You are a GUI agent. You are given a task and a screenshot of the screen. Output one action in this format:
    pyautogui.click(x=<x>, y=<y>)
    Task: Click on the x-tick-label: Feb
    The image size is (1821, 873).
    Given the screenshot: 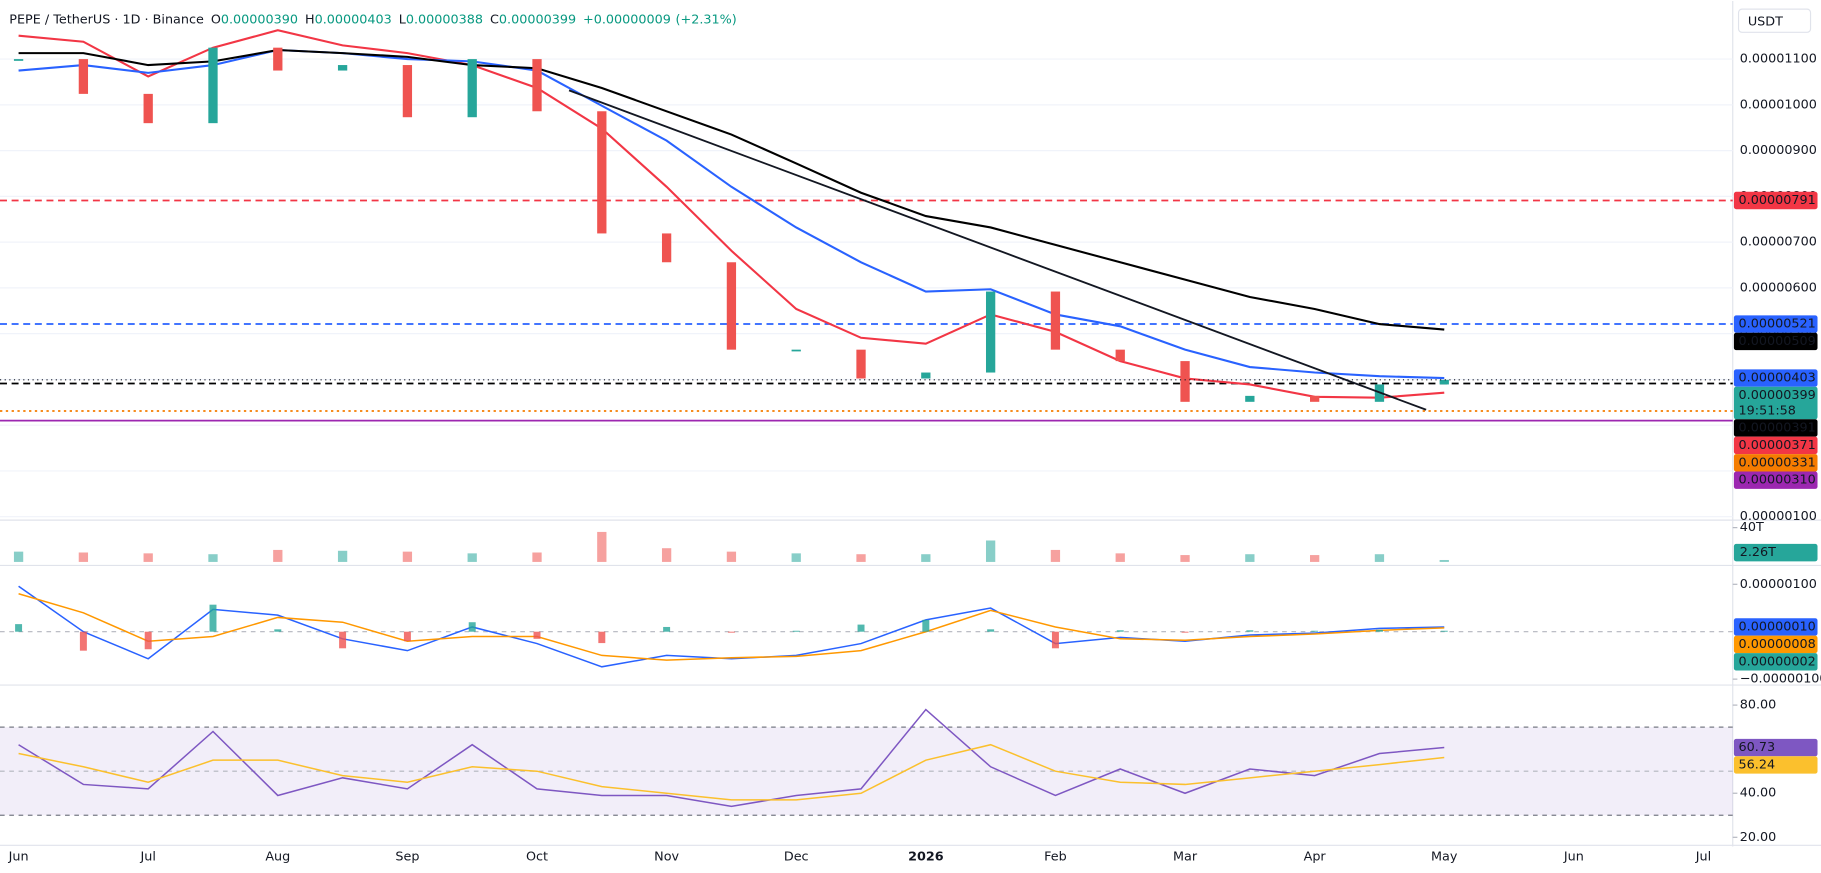 What is the action you would take?
    pyautogui.click(x=1055, y=856)
    